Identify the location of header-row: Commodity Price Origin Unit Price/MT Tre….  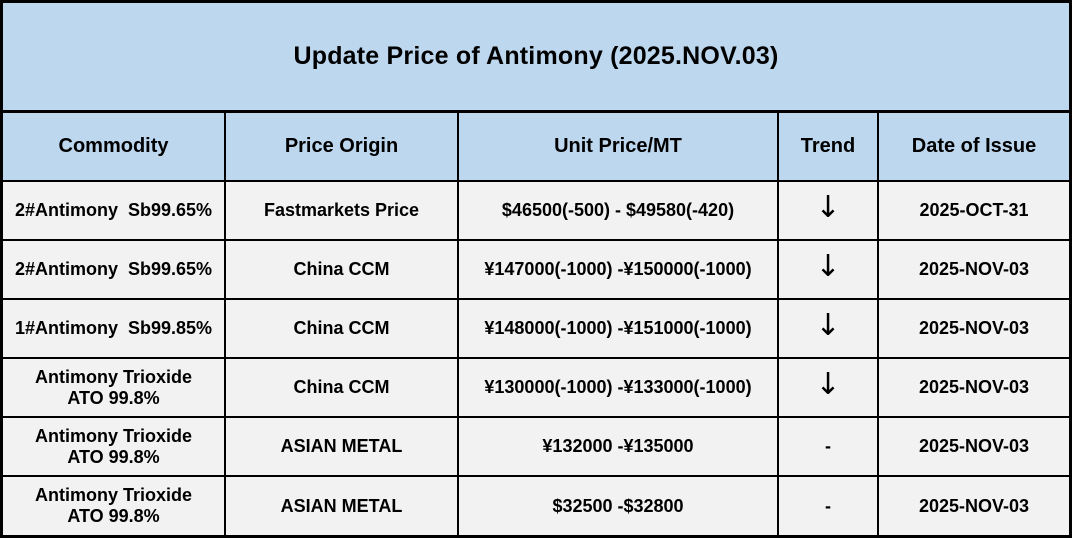
(536, 147).